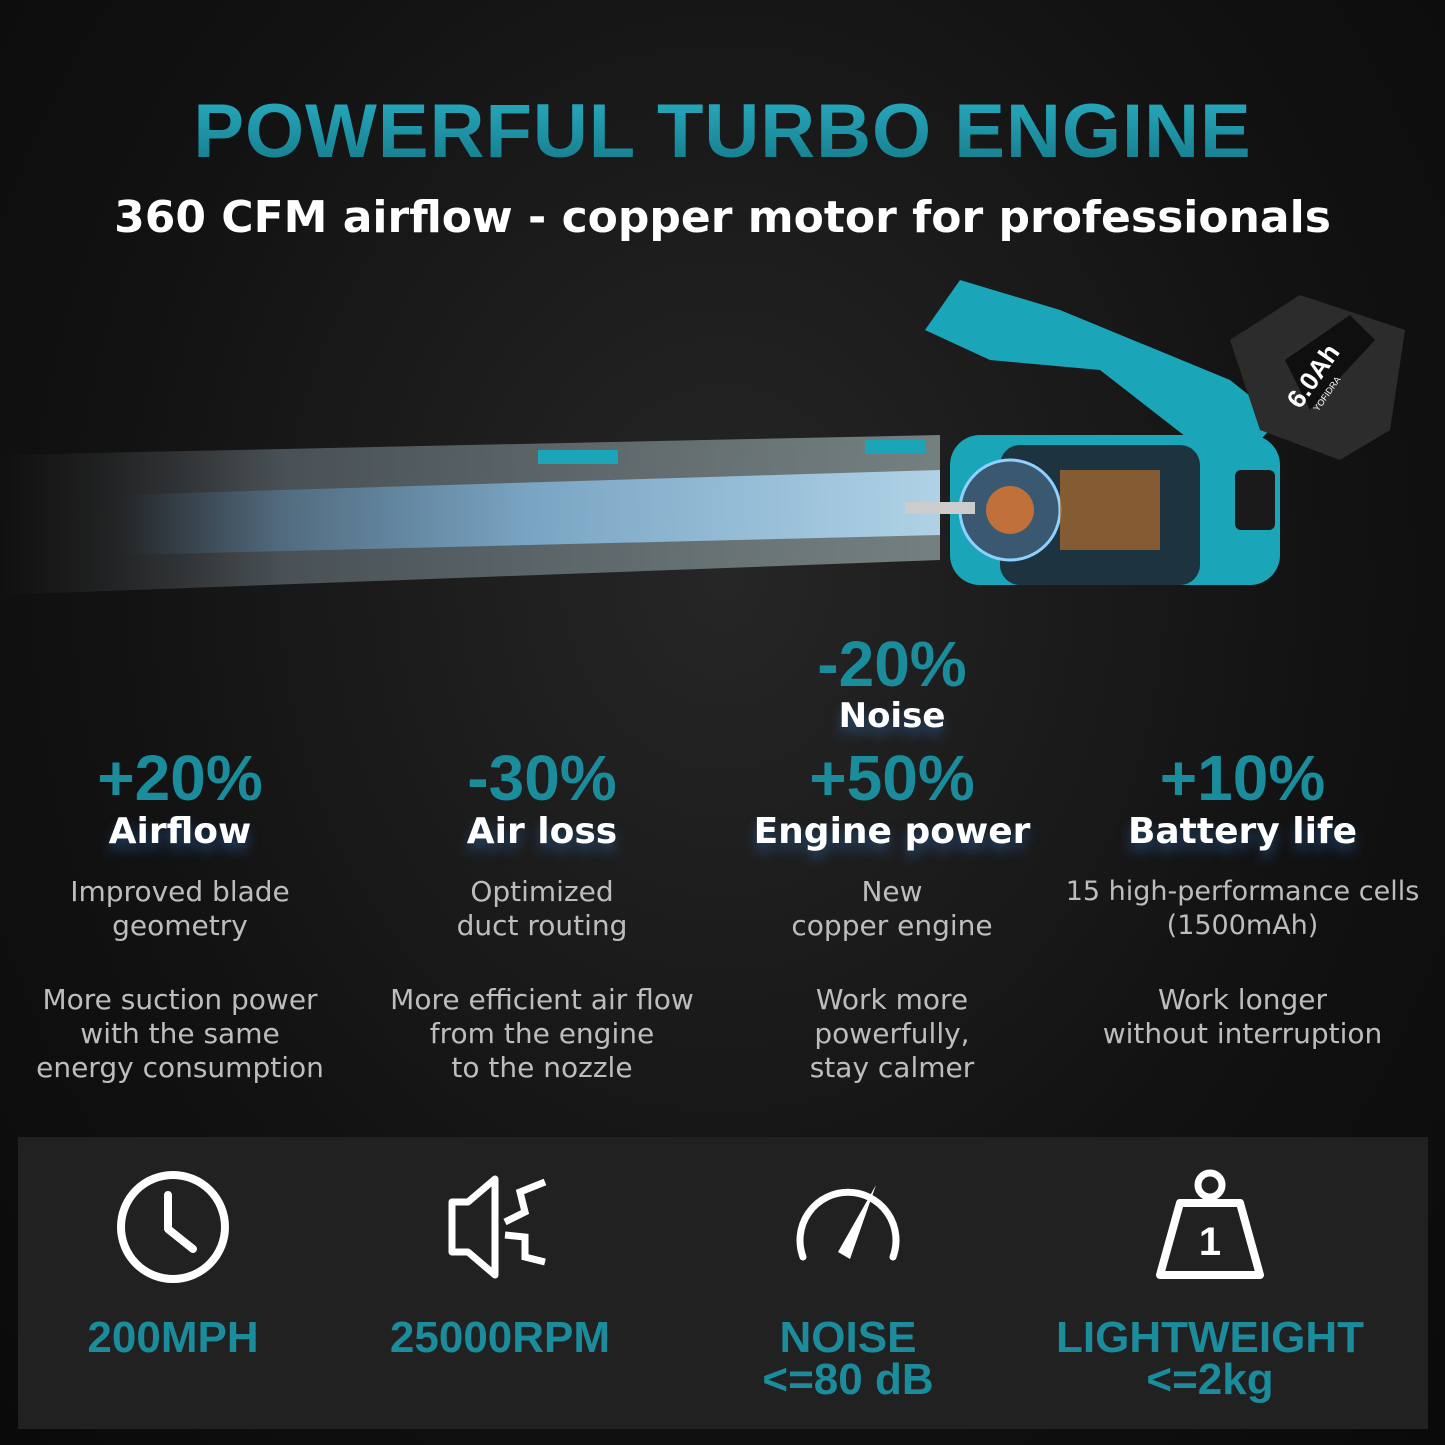 The width and height of the screenshot is (1445, 1445). I want to click on spec-speed: 200MPH, so click(173, 1249).